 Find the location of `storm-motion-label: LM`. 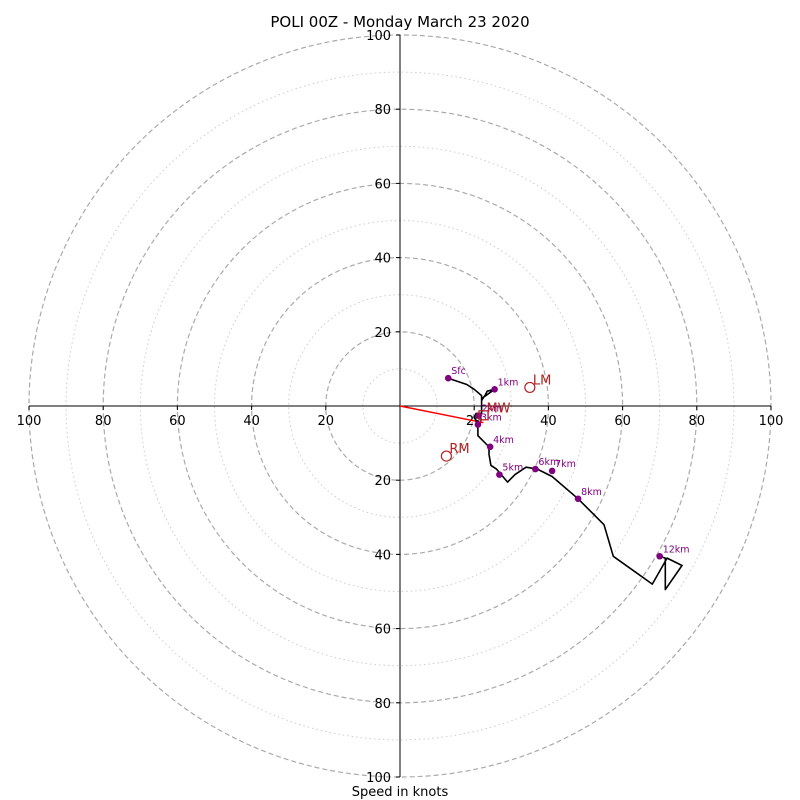

storm-motion-label: LM is located at coordinates (542, 380).